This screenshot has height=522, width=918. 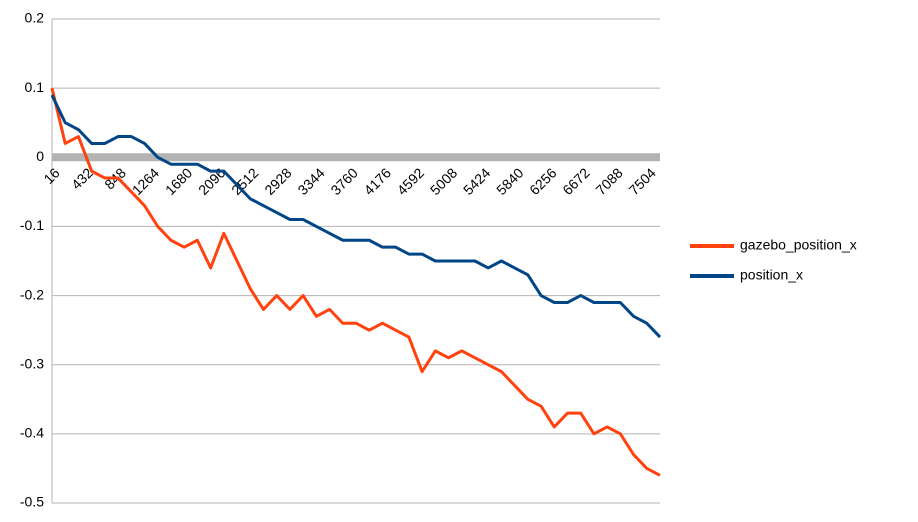 What do you see at coordinates (277, 181) in the screenshot?
I see `x-tick-label: 2928` at bounding box center [277, 181].